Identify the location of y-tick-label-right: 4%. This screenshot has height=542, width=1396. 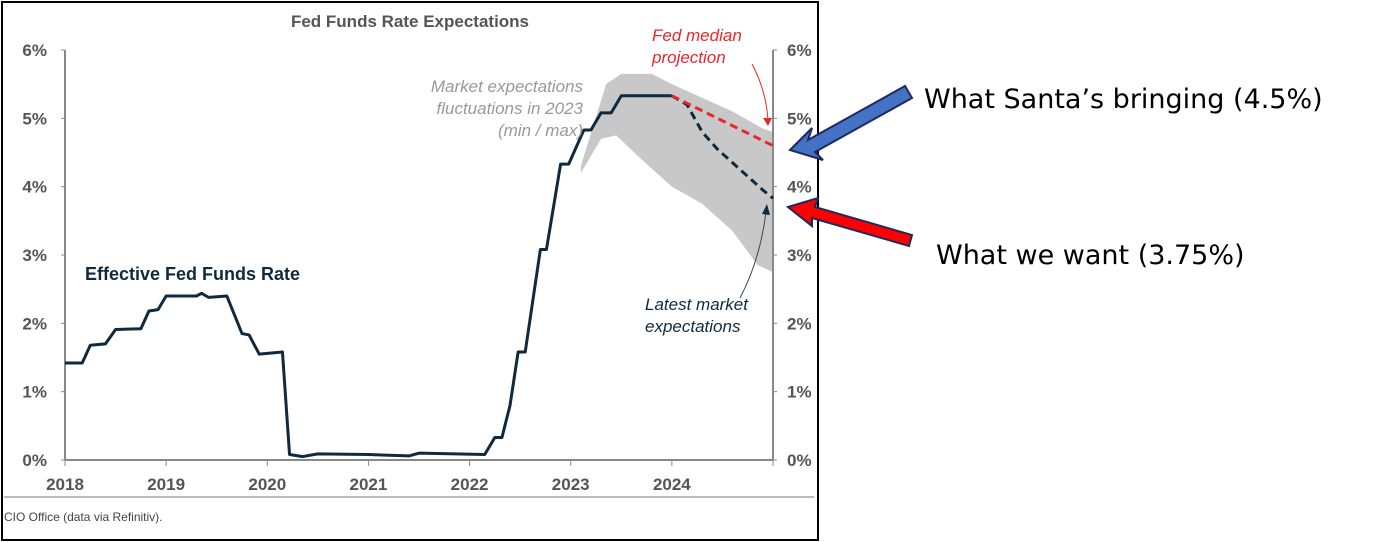
(799, 187).